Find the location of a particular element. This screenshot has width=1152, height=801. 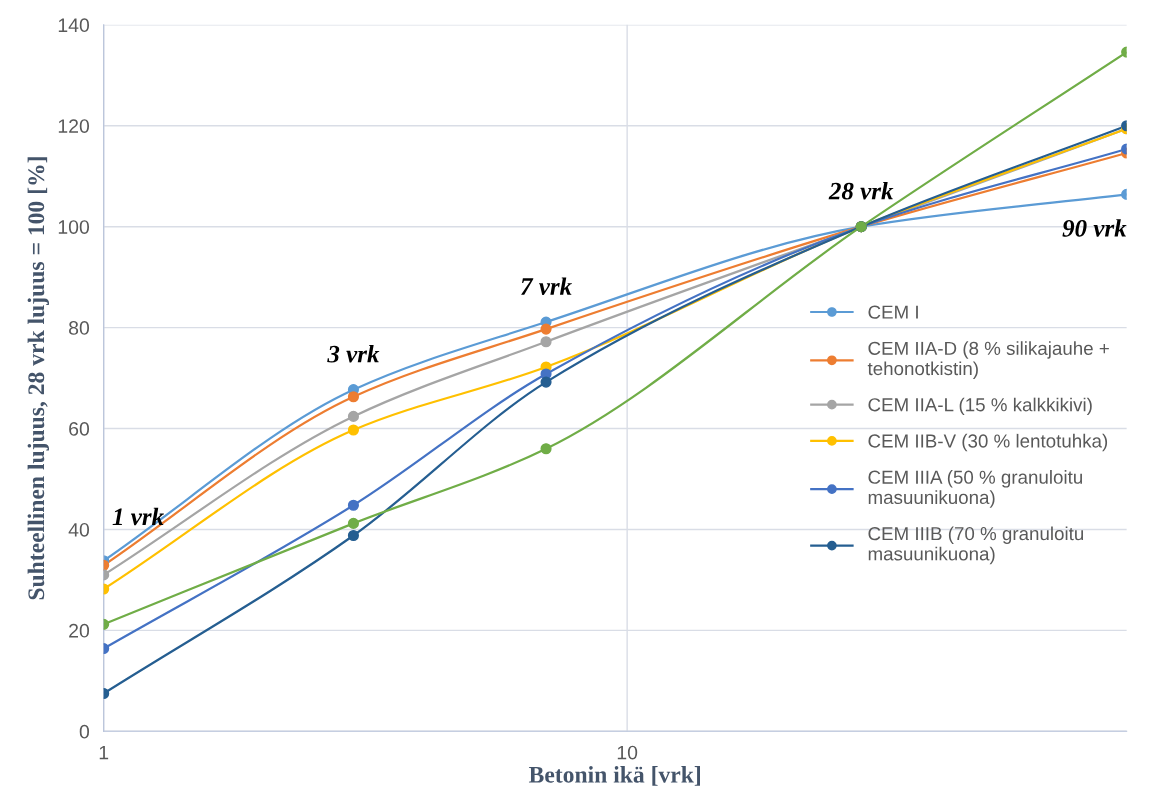

y-tick-label: 40 is located at coordinates (79, 529).